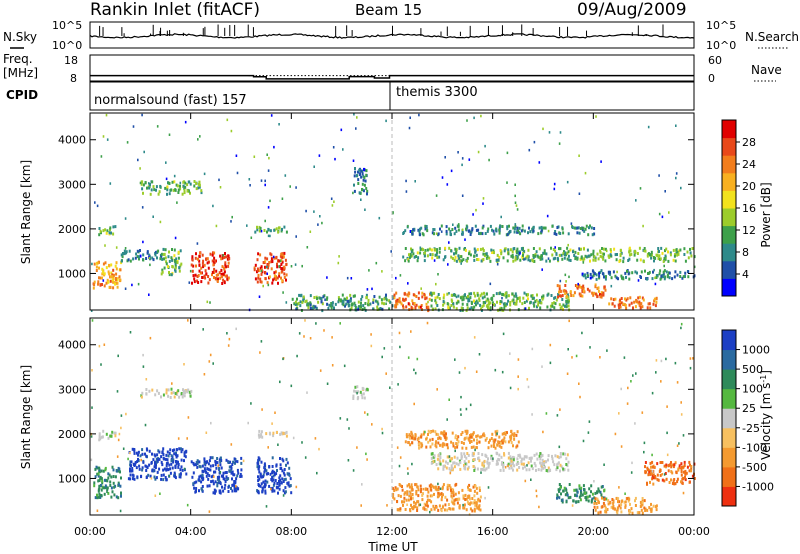  What do you see at coordinates (392, 96) in the screenshot?
I see `cpid-panel-frame` at bounding box center [392, 96].